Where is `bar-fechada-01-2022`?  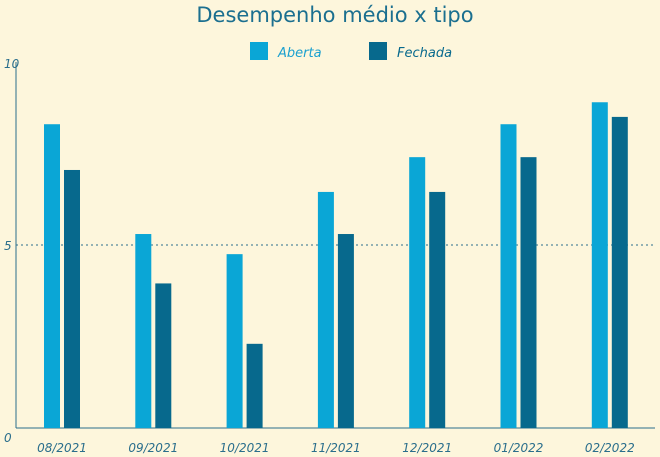
bar-fechada-01-2022 is located at coordinates (528, 292).